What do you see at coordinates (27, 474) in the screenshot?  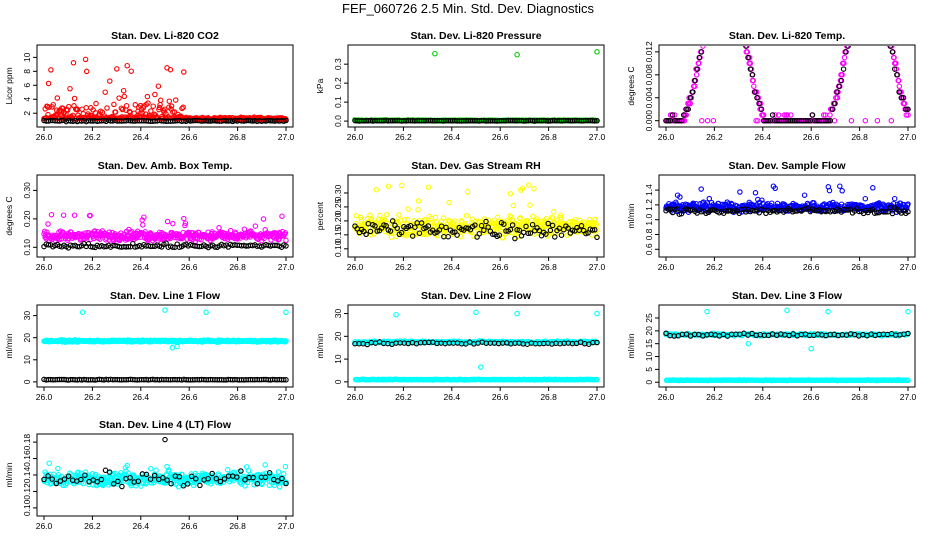 I see `y-tick-label: 0.14` at bounding box center [27, 474].